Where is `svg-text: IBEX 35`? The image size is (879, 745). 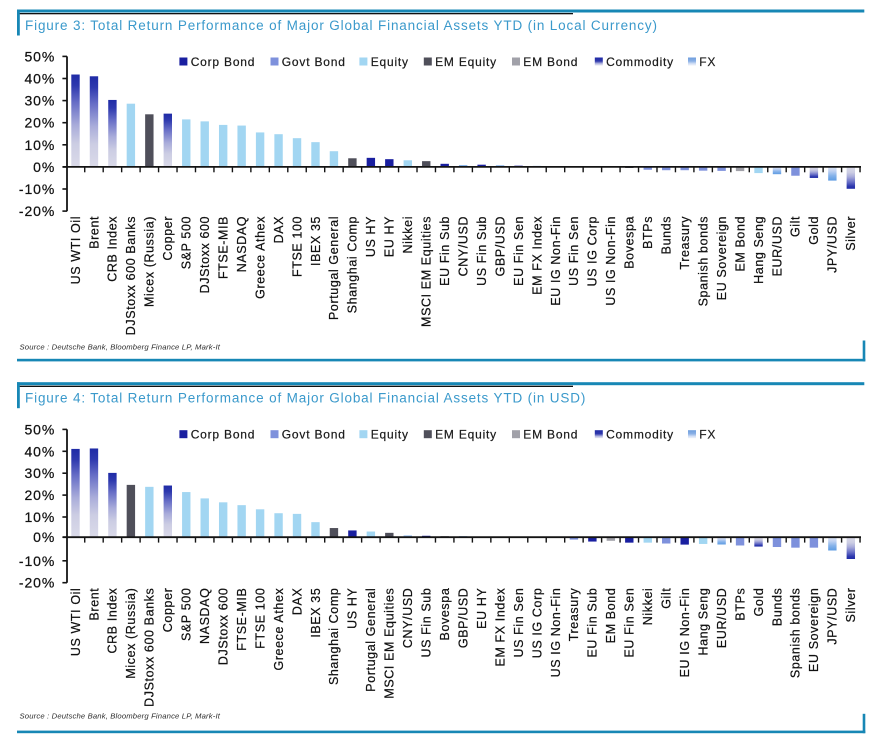
svg-text: IBEX 35 is located at coordinates (316, 613).